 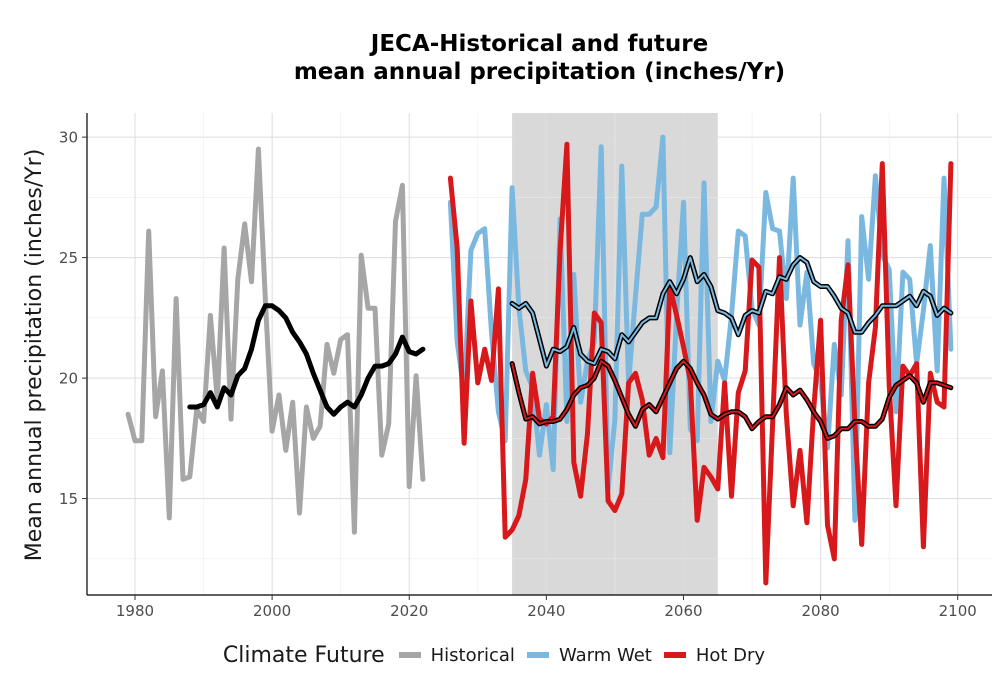 I want to click on legend-key-historical, so click(x=409, y=655).